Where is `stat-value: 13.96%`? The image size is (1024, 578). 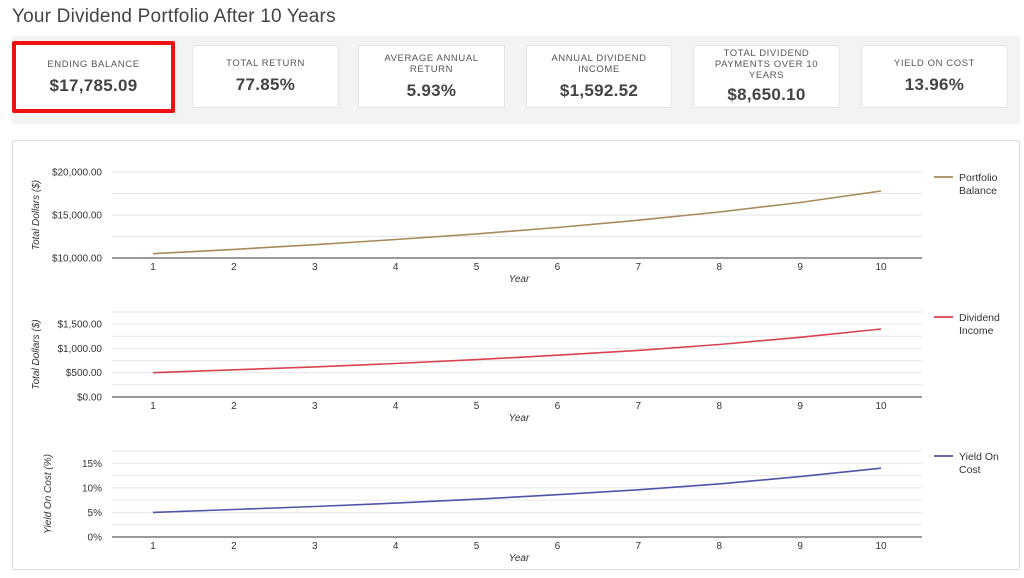 stat-value: 13.96% is located at coordinates (934, 84).